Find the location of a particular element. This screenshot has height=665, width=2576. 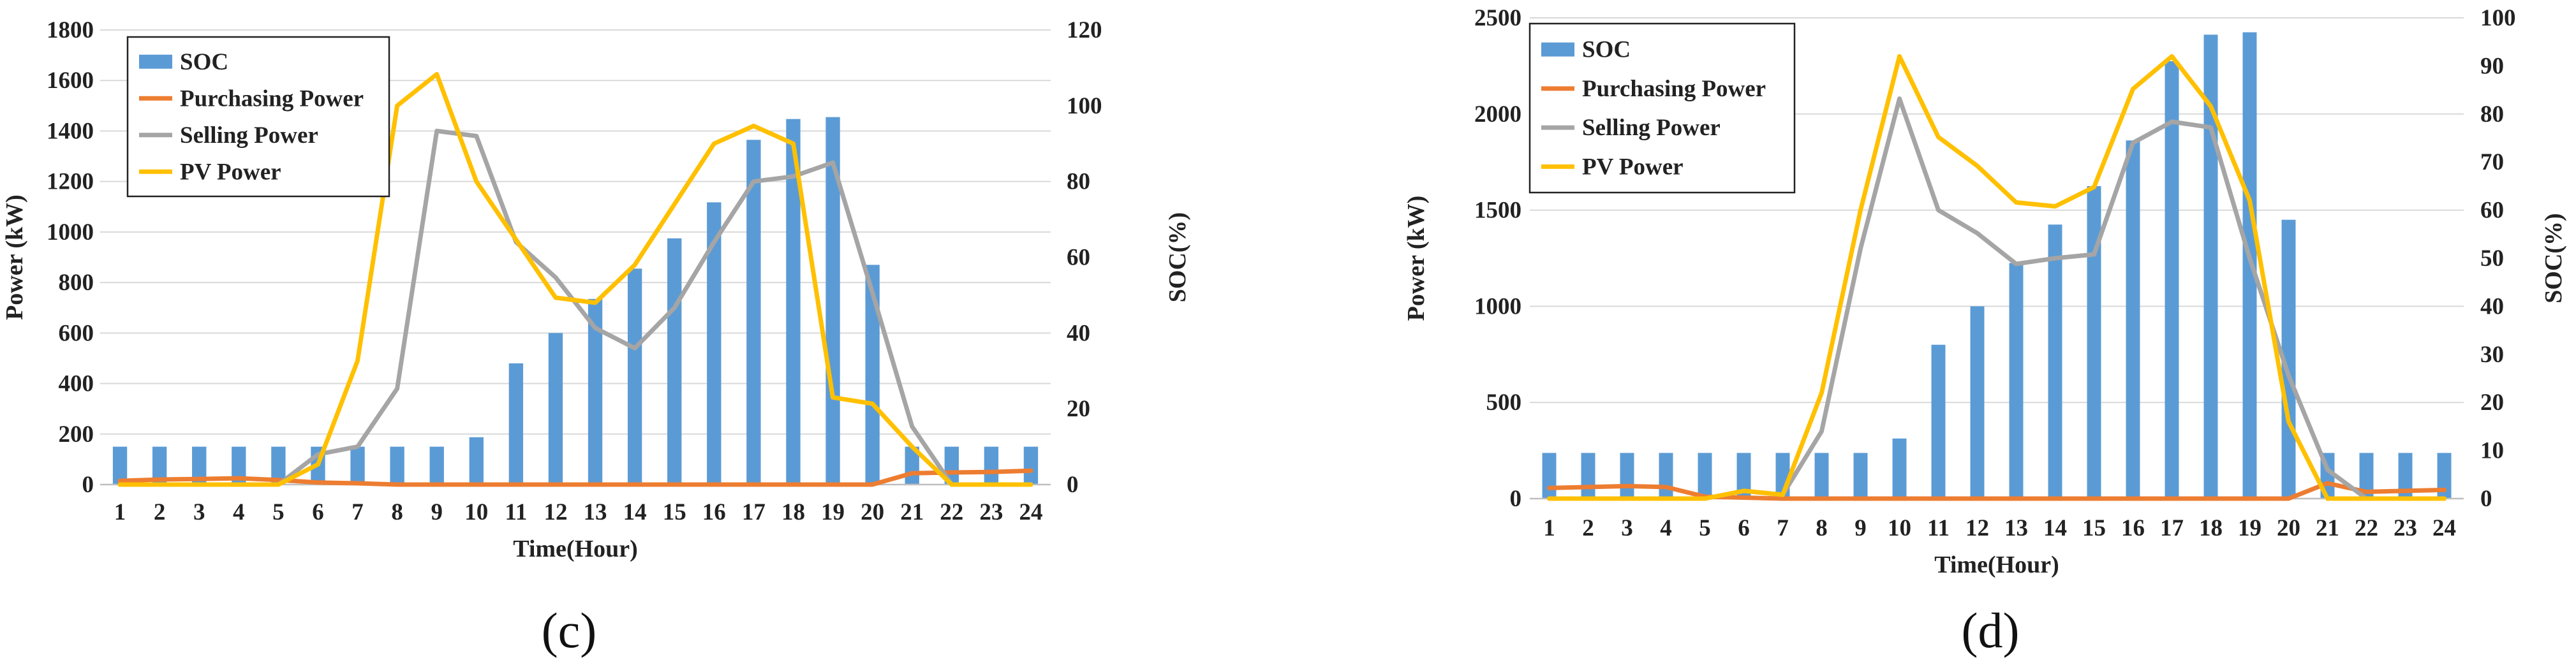

y-tick-label: 400 is located at coordinates (76, 384).